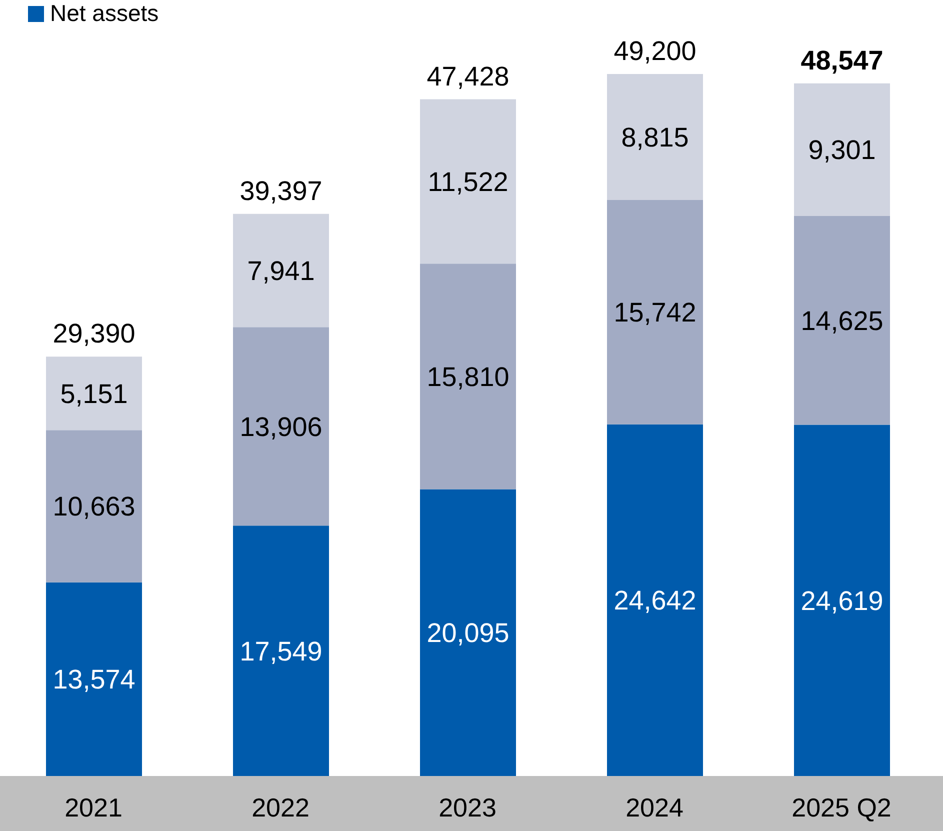 Image resolution: width=943 pixels, height=831 pixels. I want to click on data-label: 15,742, so click(655, 313).